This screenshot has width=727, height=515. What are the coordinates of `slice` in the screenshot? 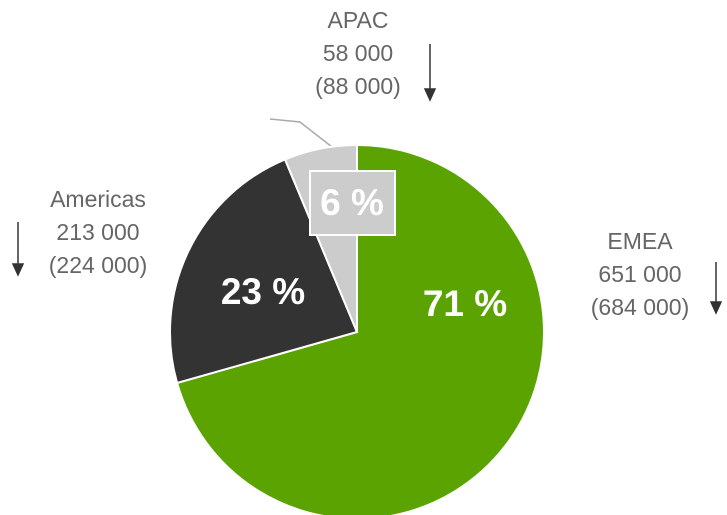 It's located at (264, 271).